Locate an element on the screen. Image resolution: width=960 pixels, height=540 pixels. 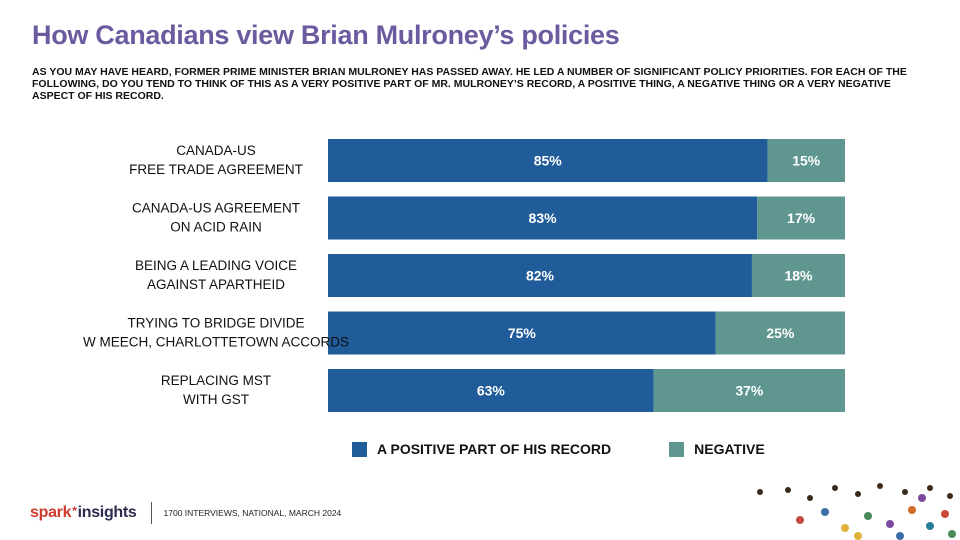
category-label-3-line-1: W MEECH, CHARLOTTETOWN ACCORDS is located at coordinates (216, 342).